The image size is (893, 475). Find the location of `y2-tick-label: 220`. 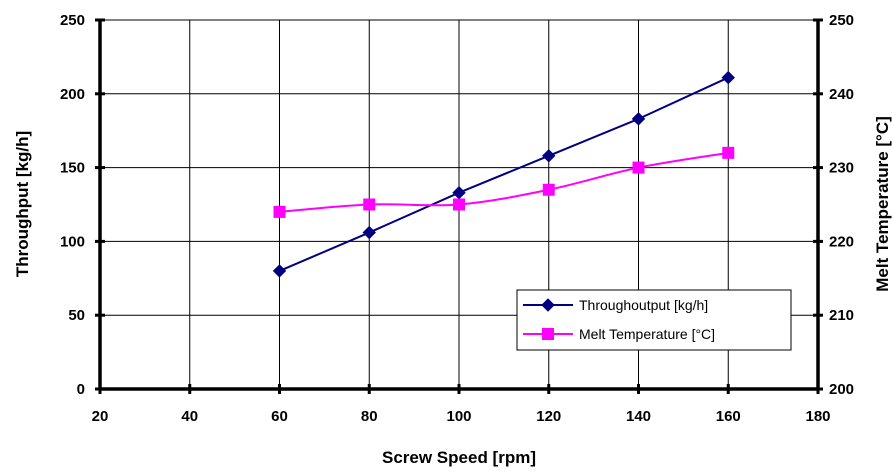

y2-tick-label: 220 is located at coordinates (841, 241).